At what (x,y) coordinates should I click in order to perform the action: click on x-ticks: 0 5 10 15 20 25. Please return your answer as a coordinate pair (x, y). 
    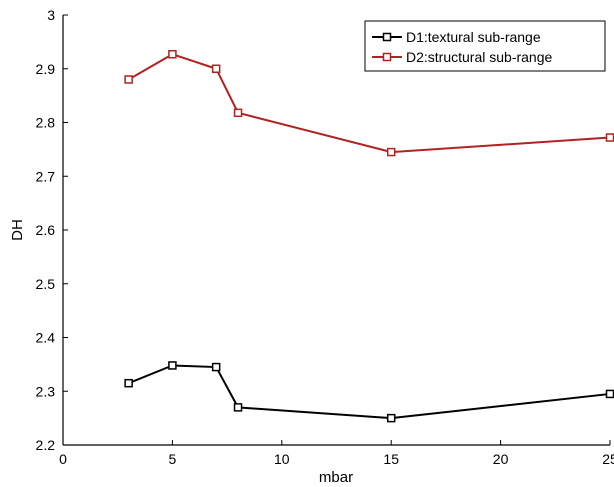
    Looking at the image, I should click on (336, 453).